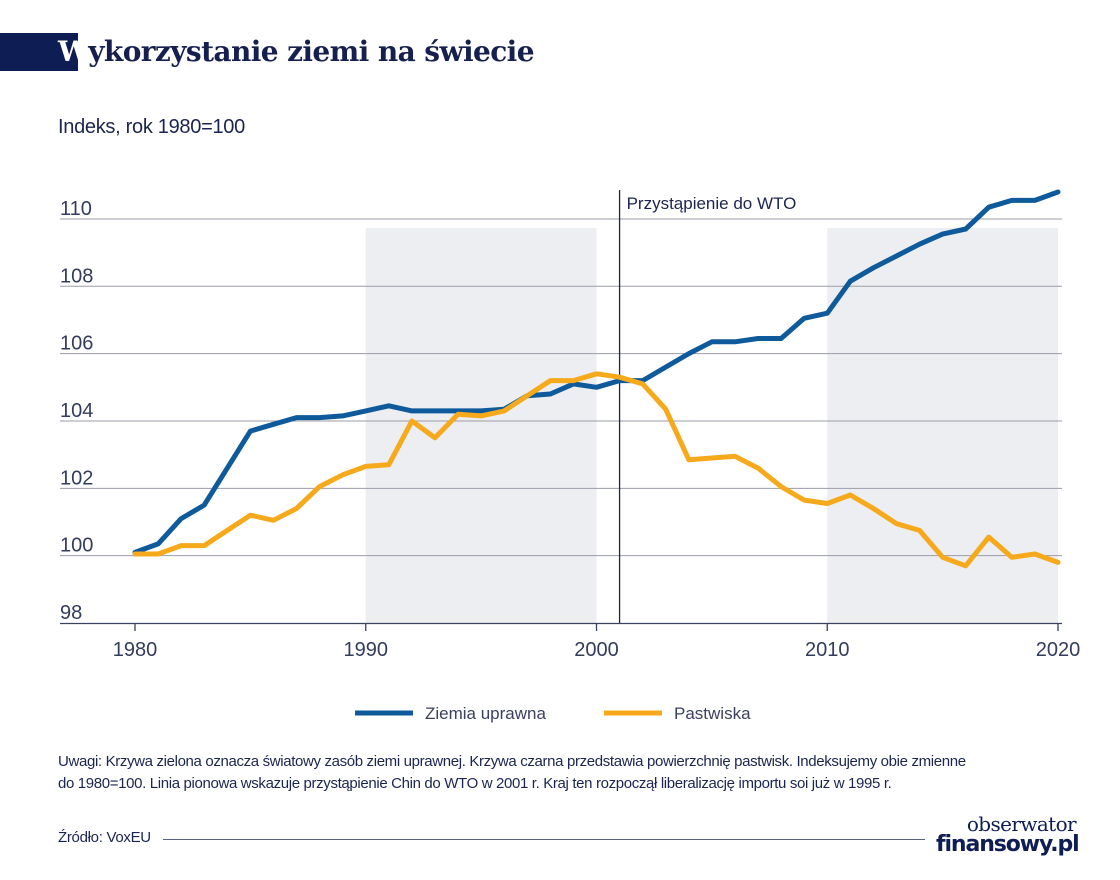 Image resolution: width=1120 pixels, height=880 pixels. I want to click on x-tick-label-2010: 2010, so click(827, 650).